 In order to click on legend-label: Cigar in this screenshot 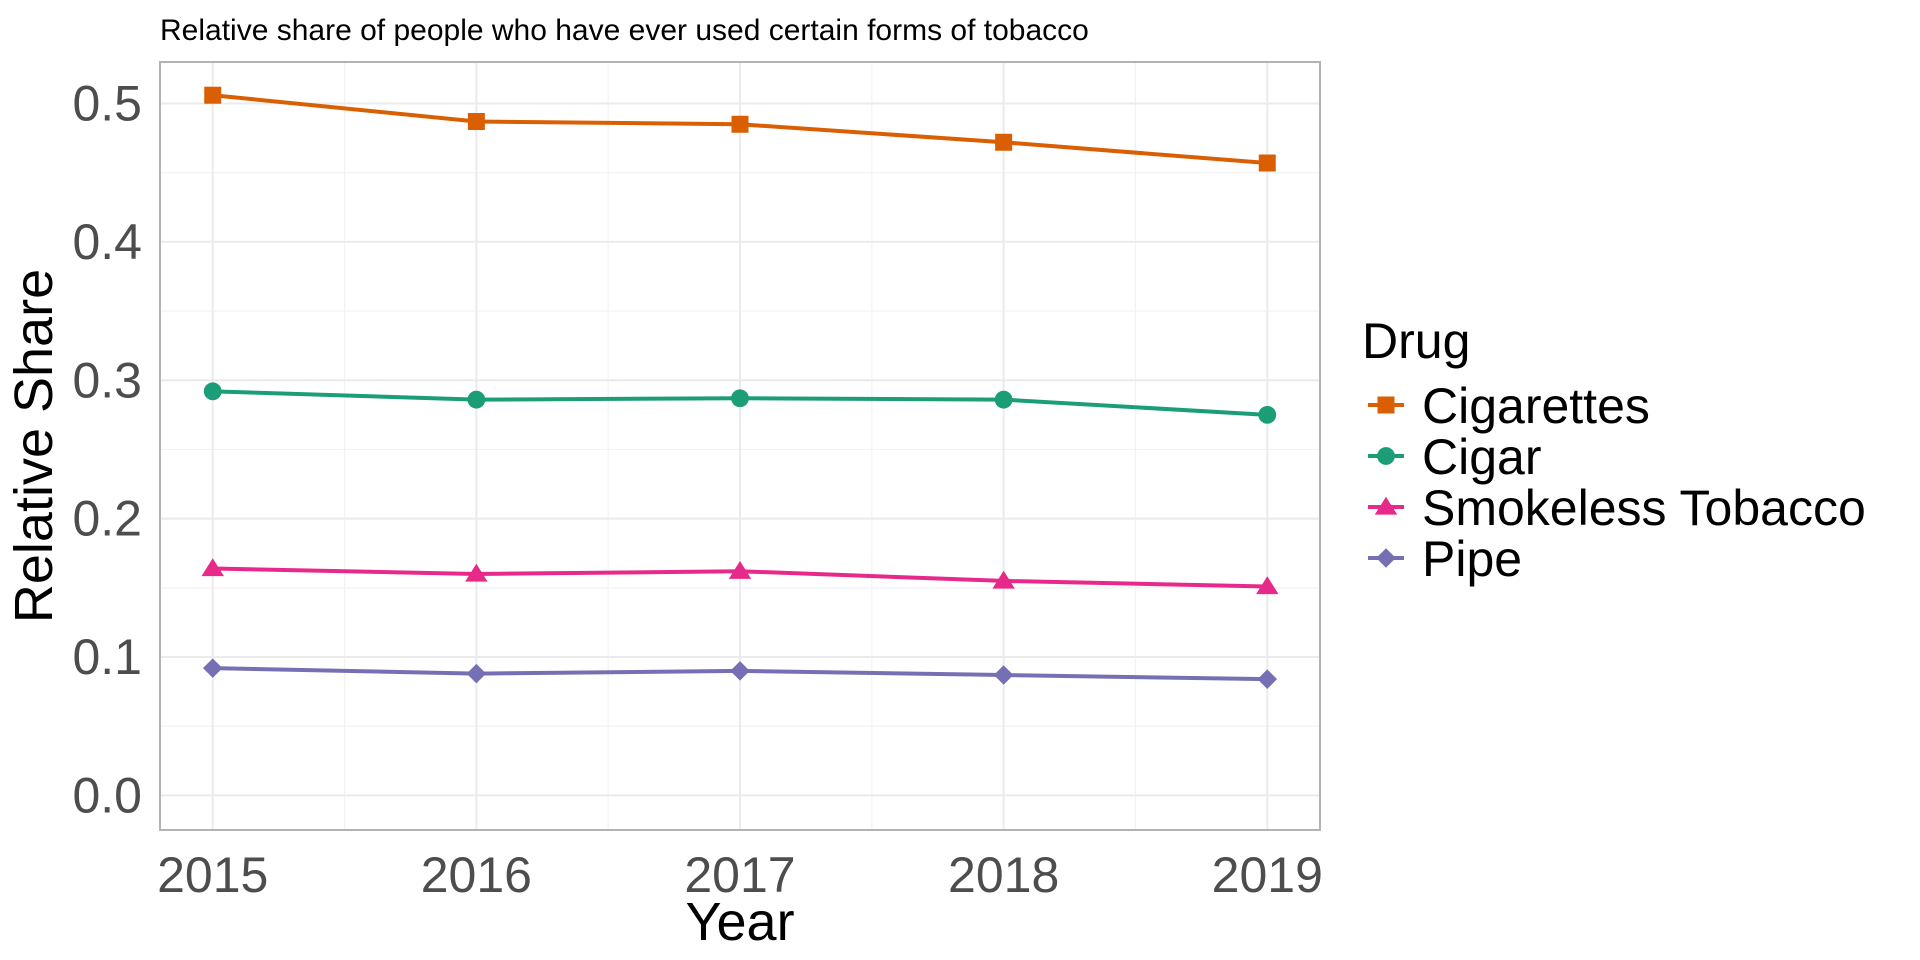, I will do `click(1481, 457)`.